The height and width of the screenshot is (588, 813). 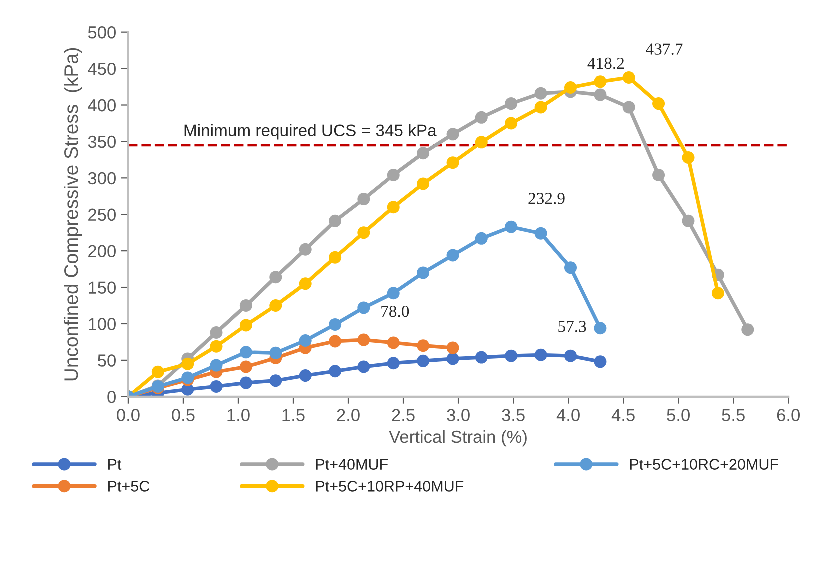 I want to click on legend-label: Pt+5C+10RC+20MUF, so click(x=704, y=464).